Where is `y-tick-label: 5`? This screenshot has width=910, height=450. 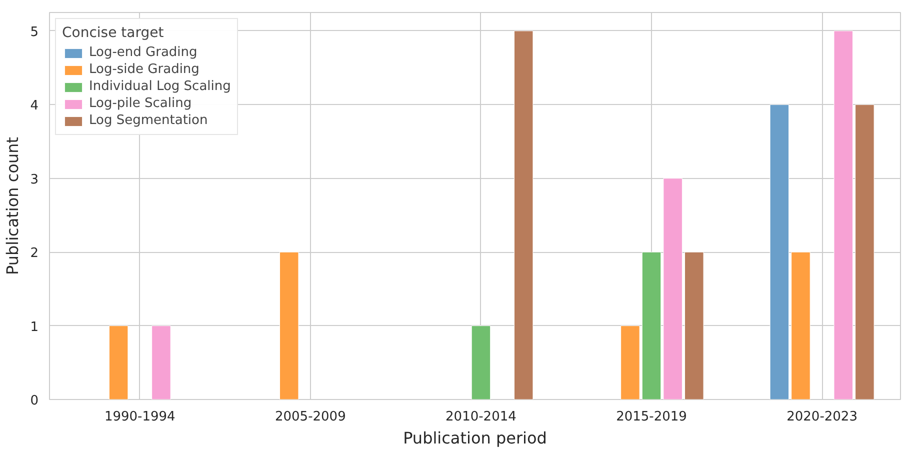
y-tick-label: 5 is located at coordinates (34, 32).